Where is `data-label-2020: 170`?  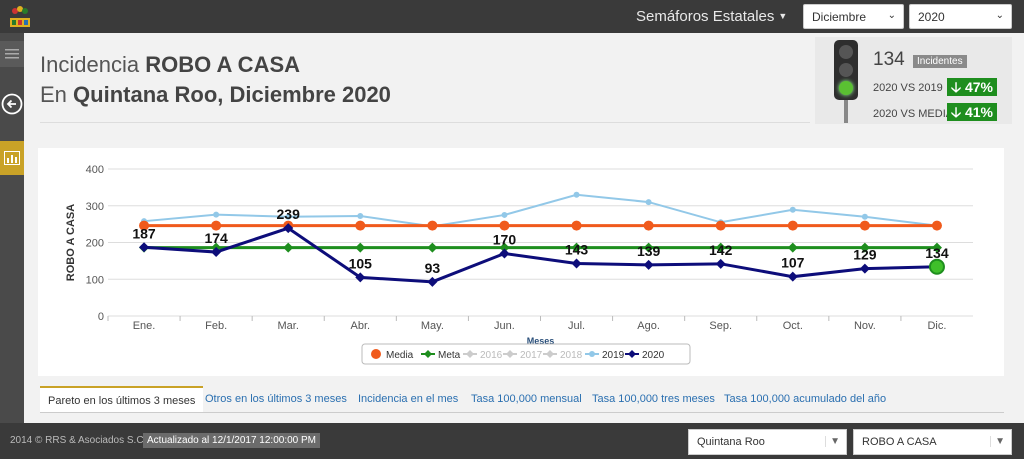
data-label-2020: 170 is located at coordinates (505, 240).